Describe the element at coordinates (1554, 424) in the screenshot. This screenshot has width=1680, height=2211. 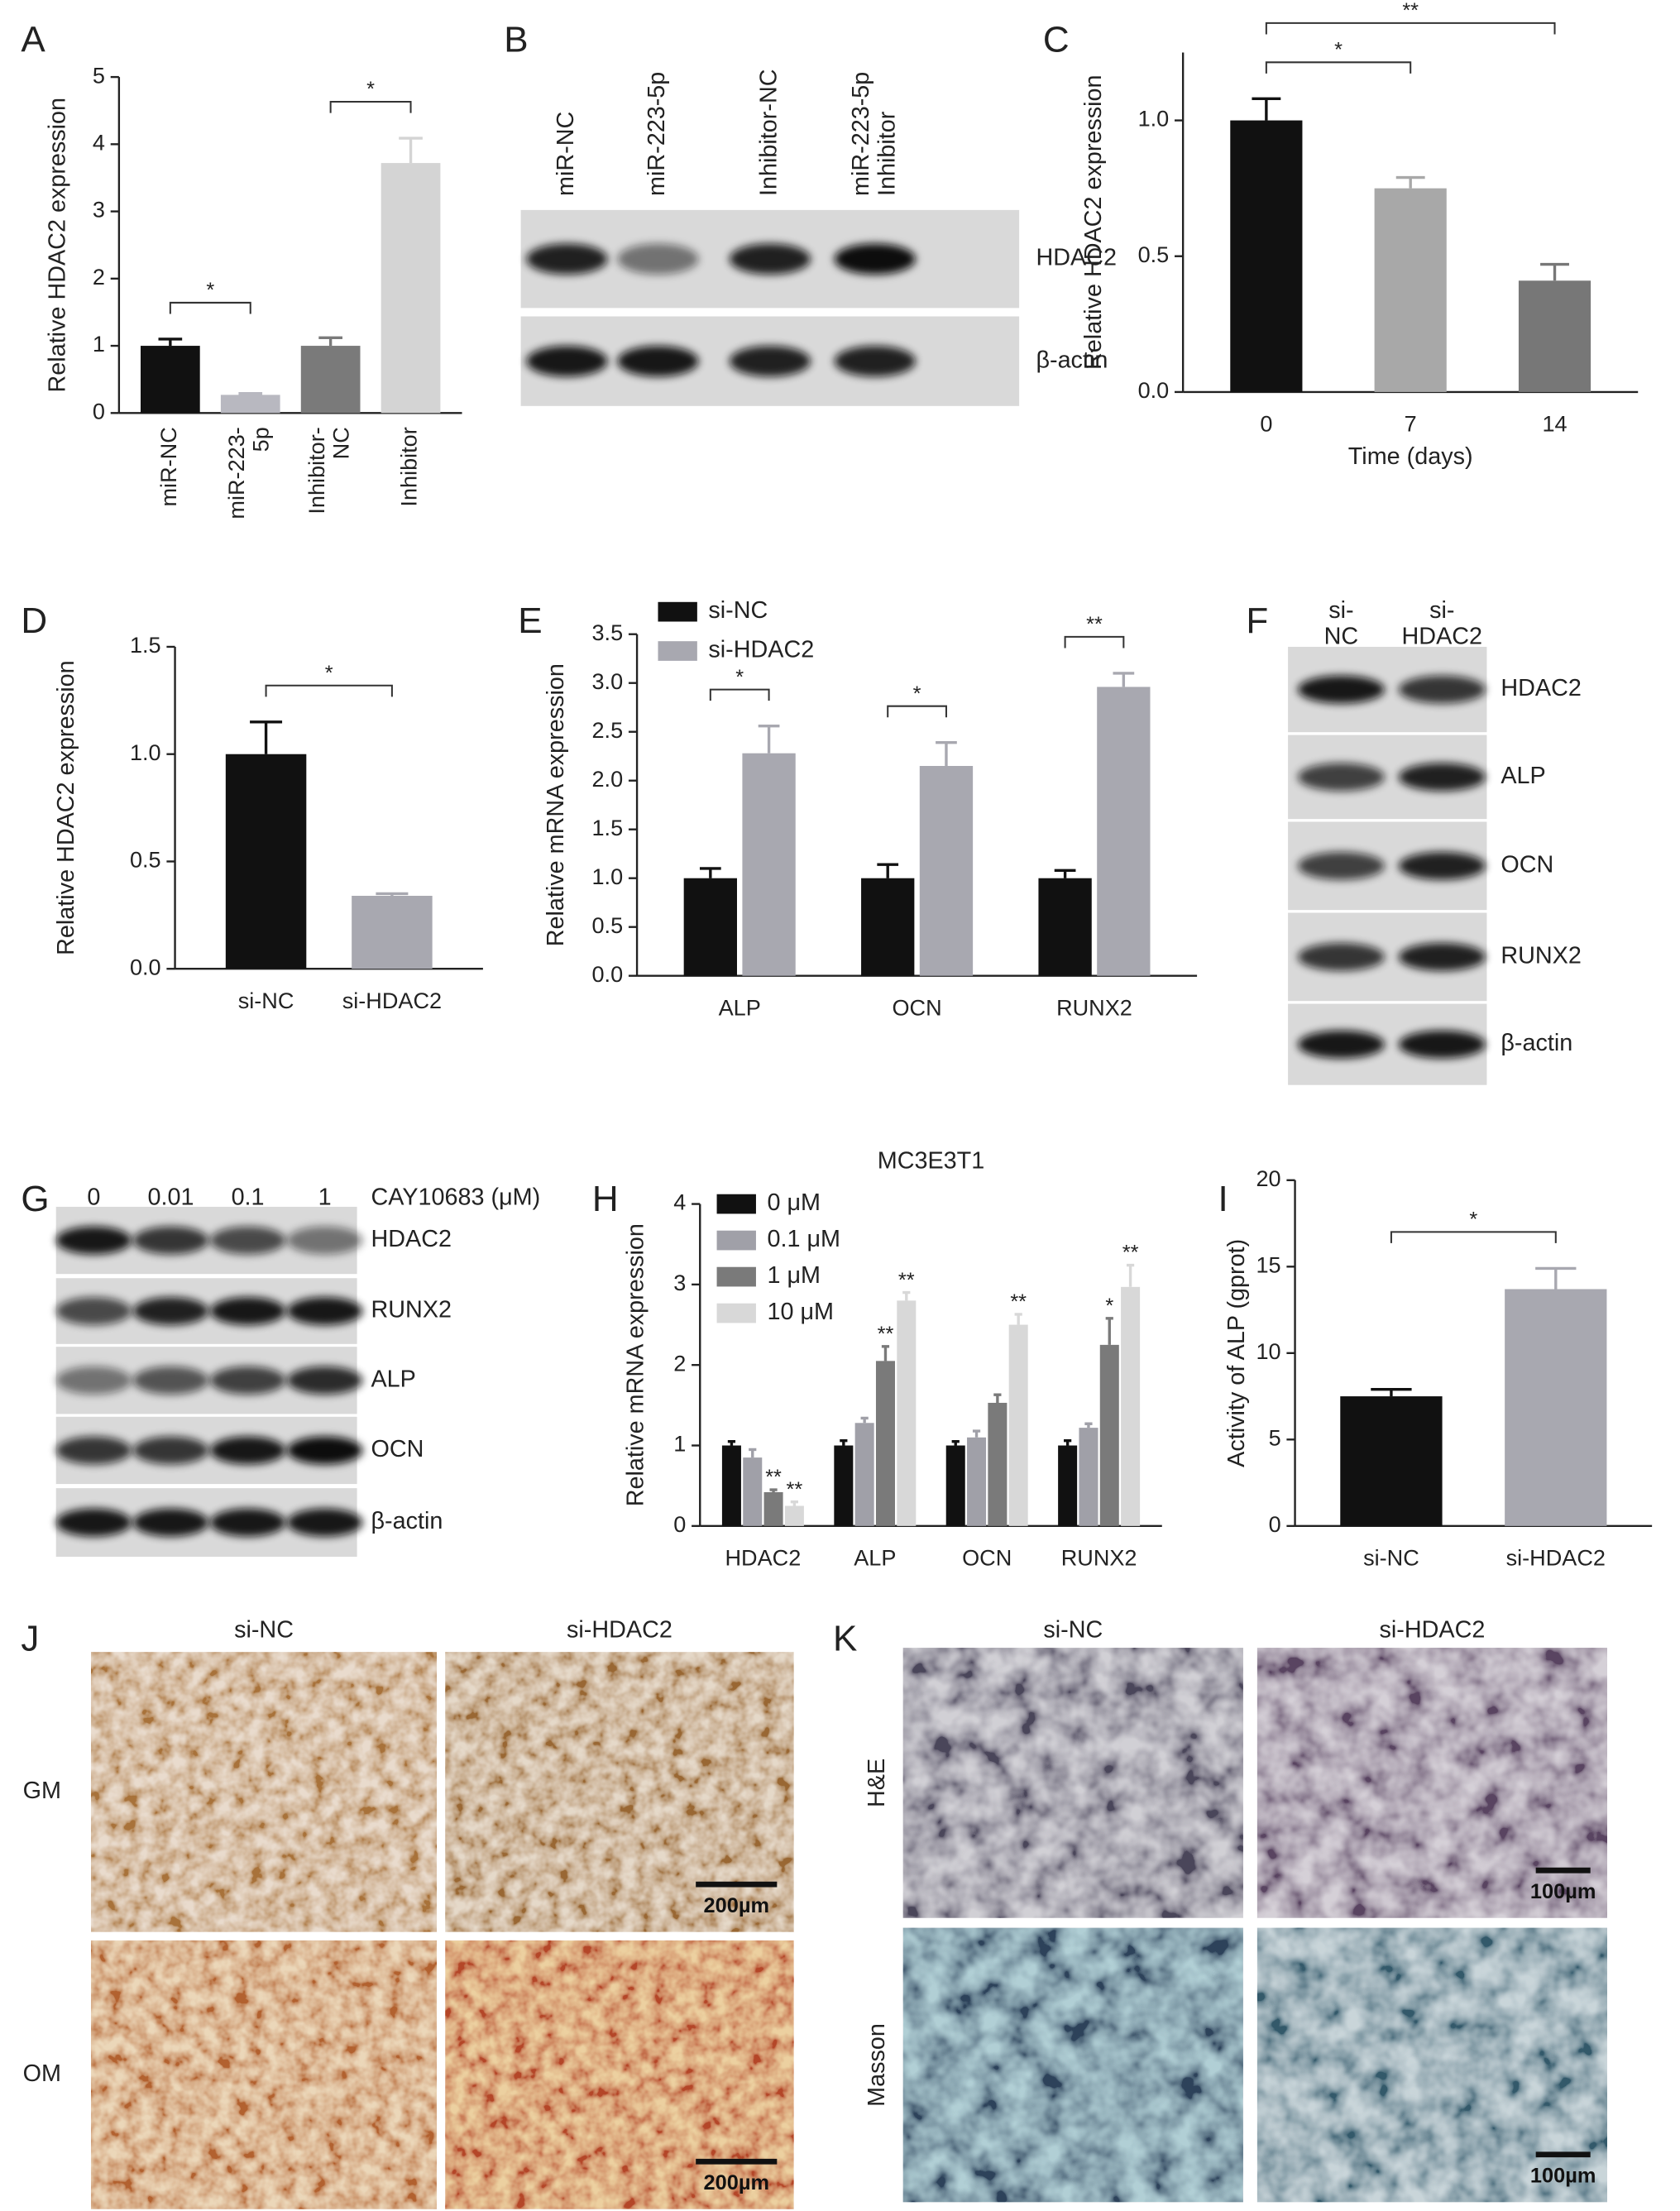
I see `x-tick-label: 14` at that location.